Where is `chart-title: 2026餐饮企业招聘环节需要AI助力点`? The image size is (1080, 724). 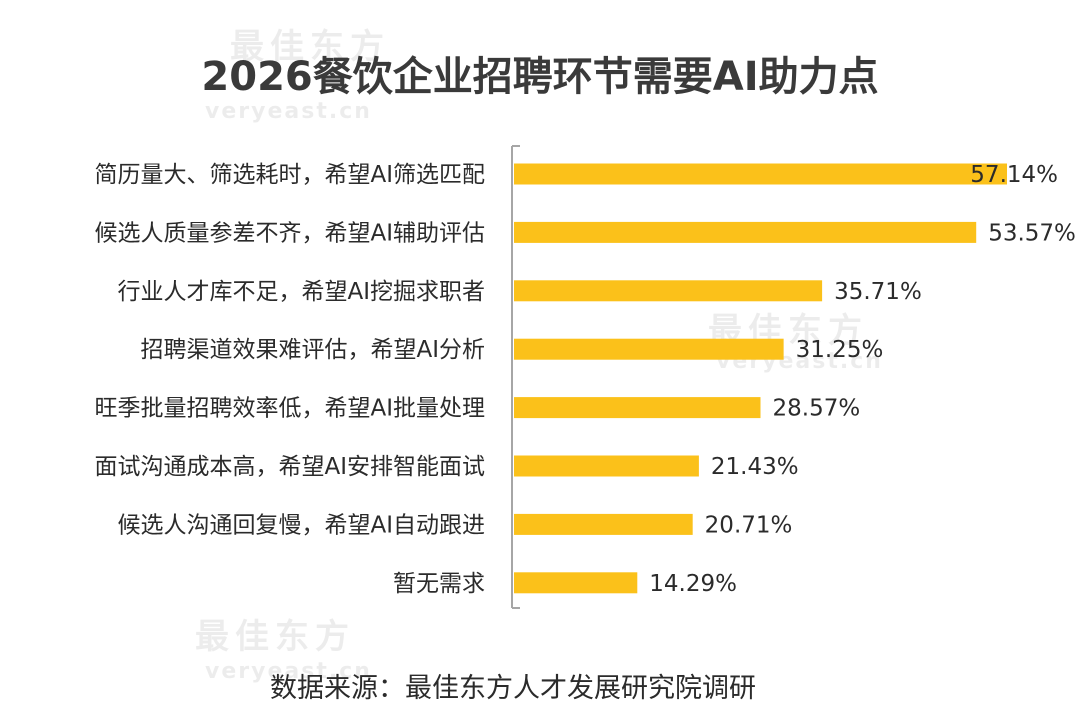 chart-title: 2026餐饮企业招聘环节需要AI助力点 is located at coordinates (539, 77).